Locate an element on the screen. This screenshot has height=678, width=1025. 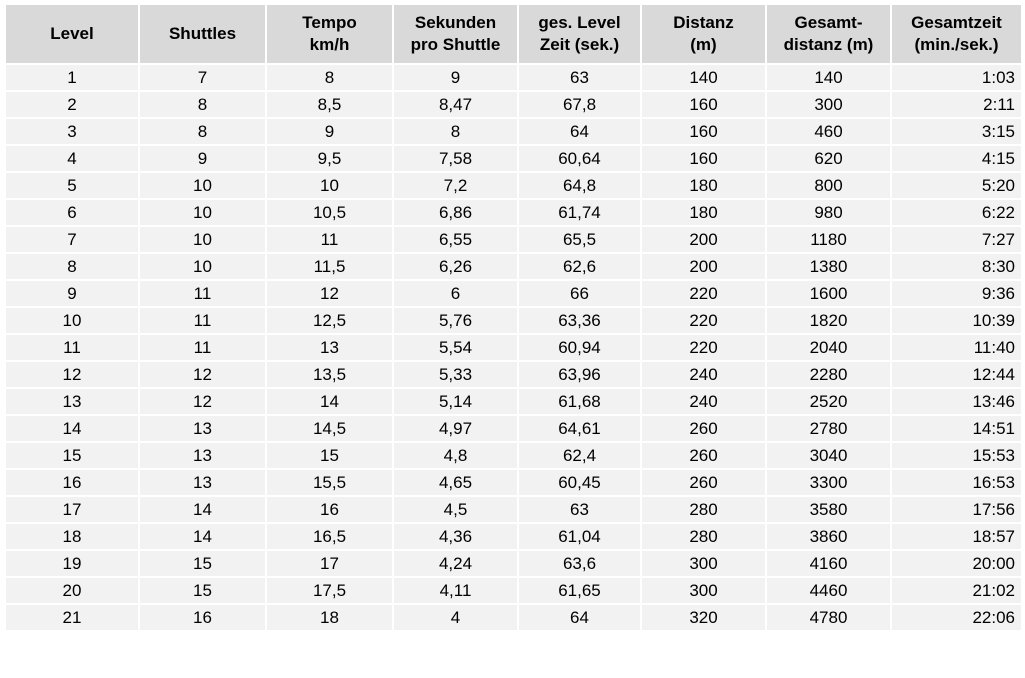
table-cell: 60,45 is located at coordinates (579, 482).